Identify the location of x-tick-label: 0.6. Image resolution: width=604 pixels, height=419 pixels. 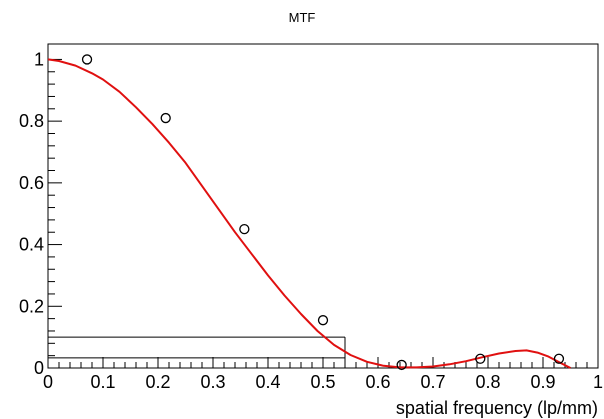
(377, 382).